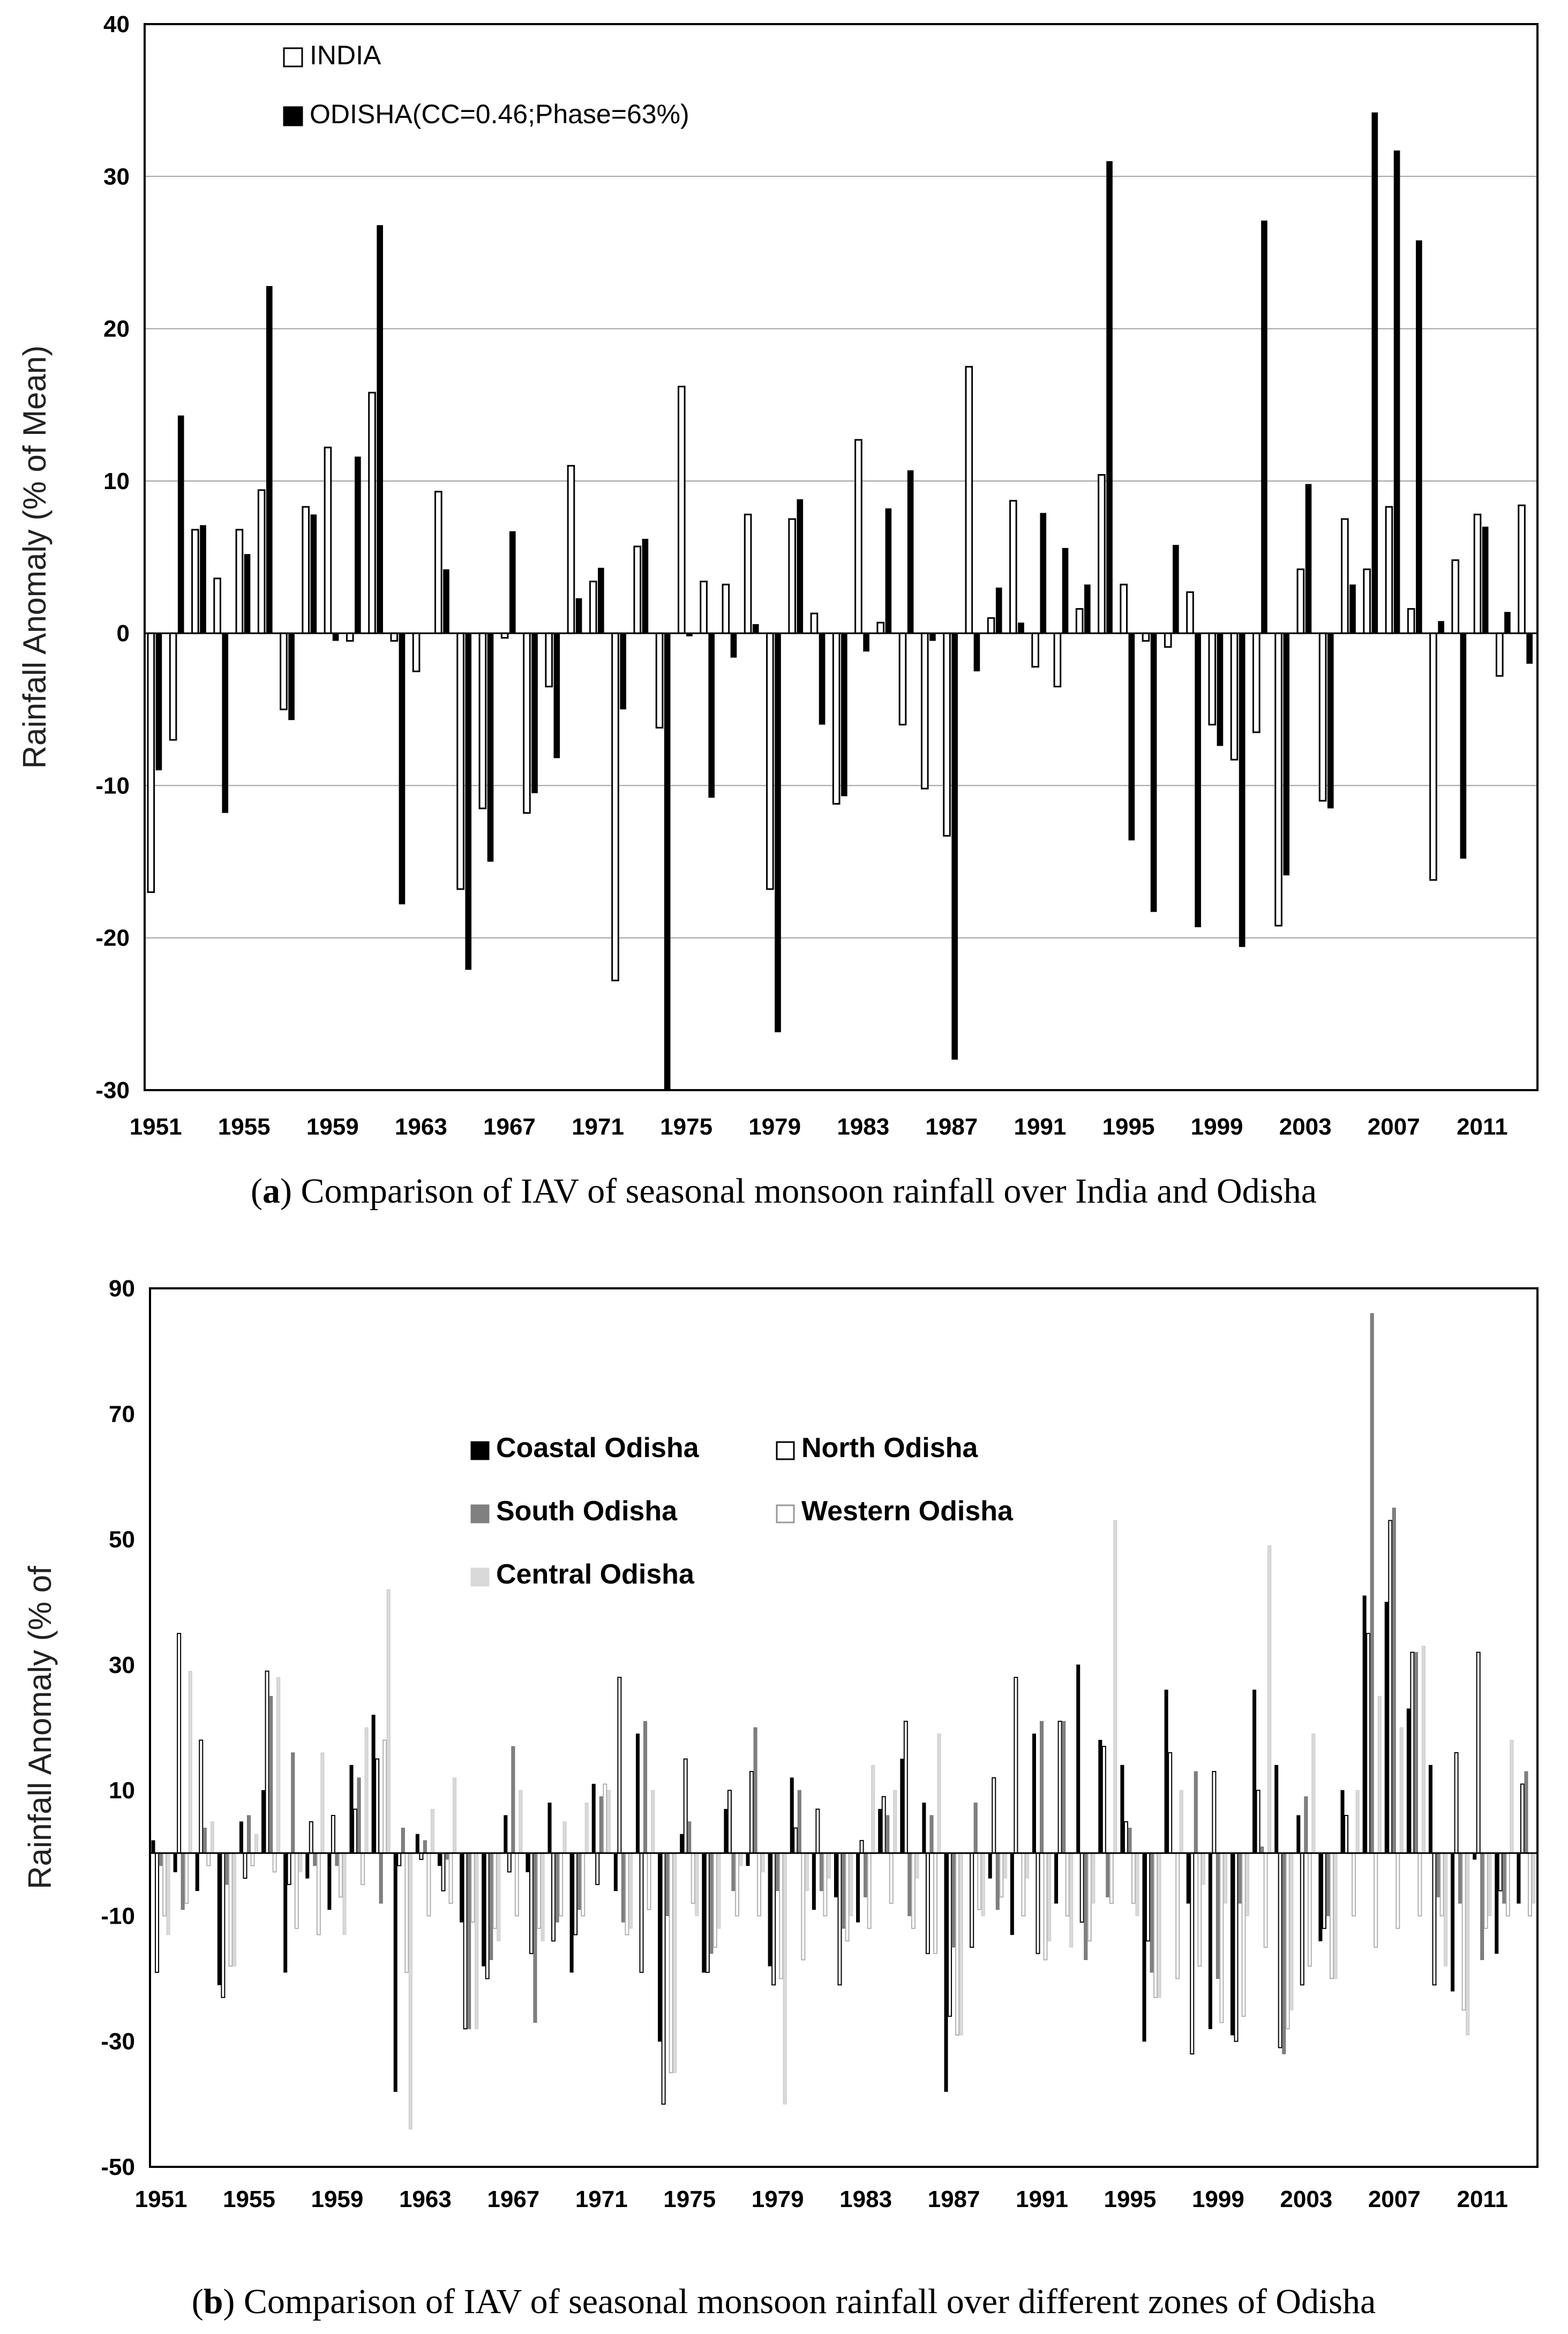 This screenshot has width=1568, height=2334. I want to click on bar-central-odisha-1972, so click(630, 1890).